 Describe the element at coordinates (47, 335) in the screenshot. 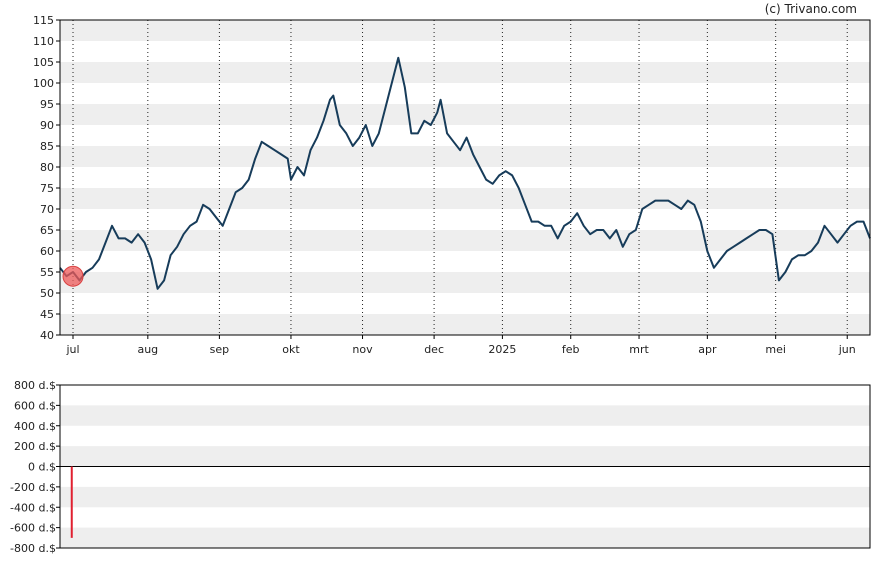

I see `price-y-tick-label: 40` at that location.